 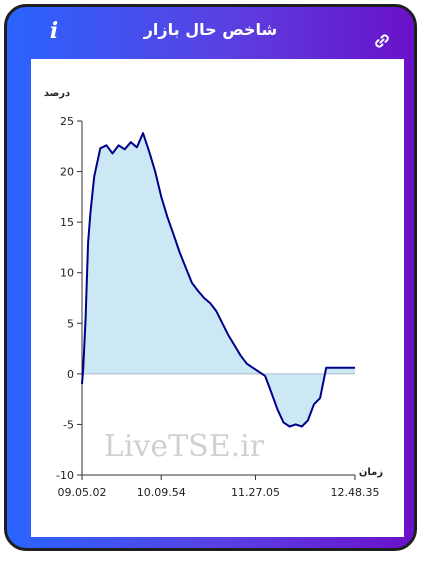 I want to click on y-tick-label: 20, so click(x=67, y=172).